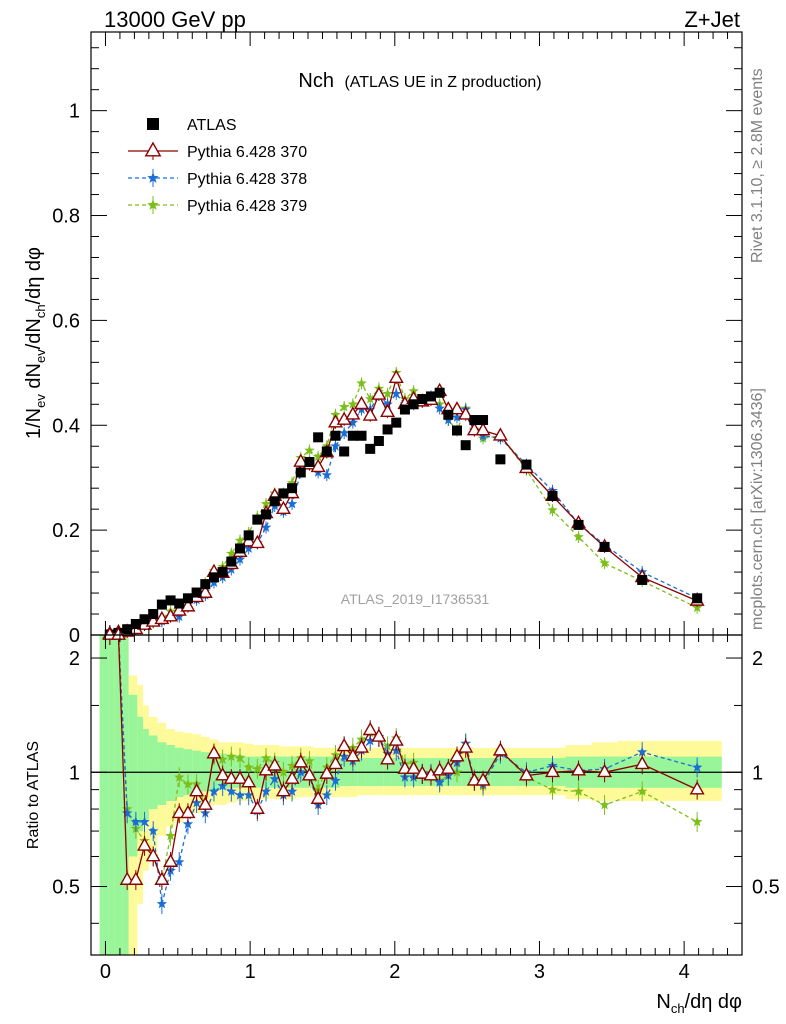  Describe the element at coordinates (415, 599) in the screenshot. I see `analysis-watermark: ATLAS_2019_I1736531` at that location.